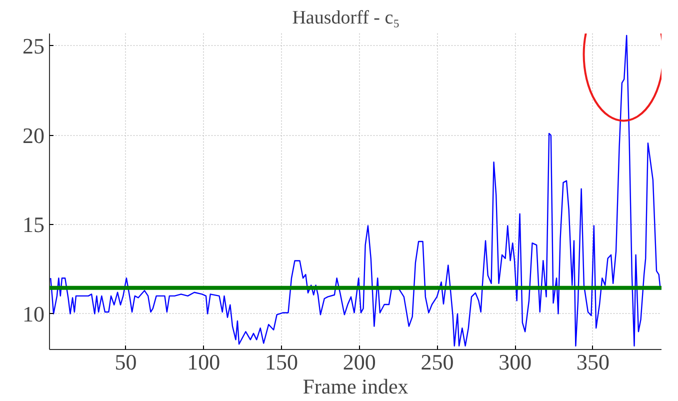 Image resolution: width=678 pixels, height=401 pixels. I want to click on x-tick-label: 300, so click(515, 362).